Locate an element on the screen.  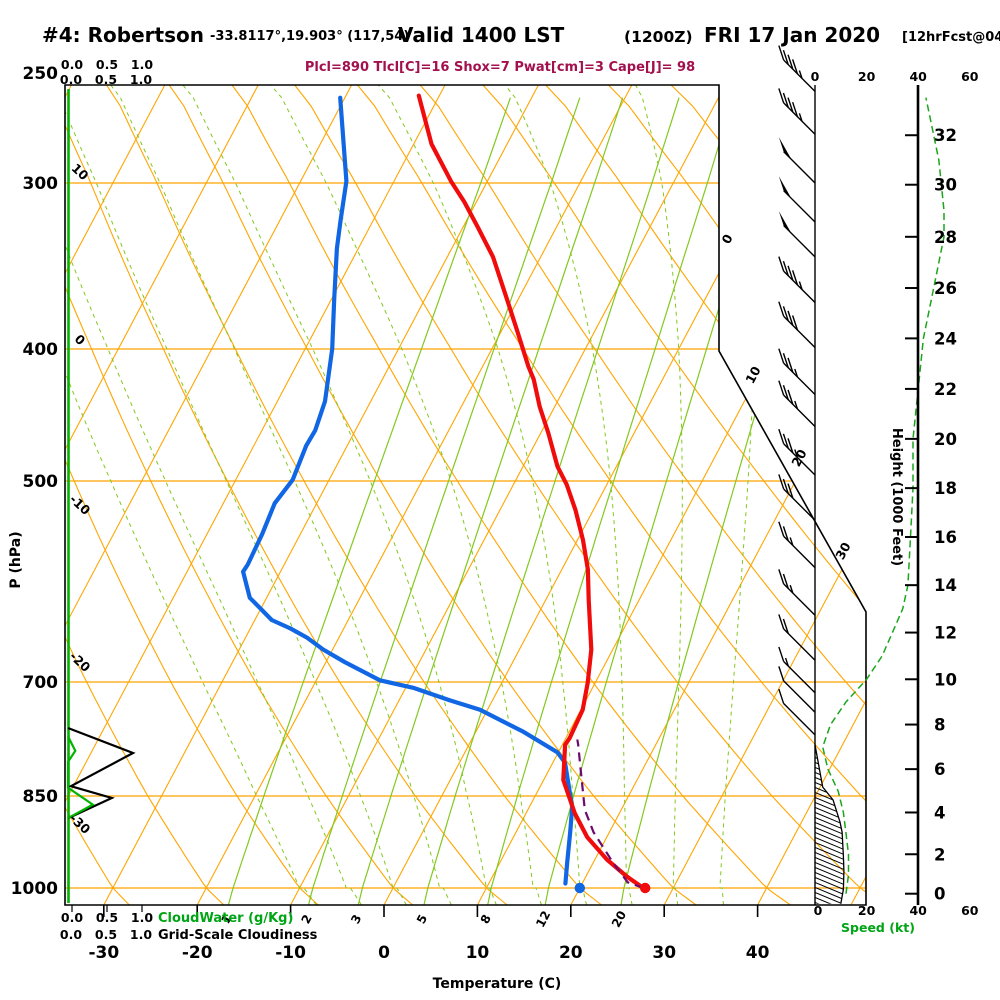
svg-text: 300 is located at coordinates (41, 184).